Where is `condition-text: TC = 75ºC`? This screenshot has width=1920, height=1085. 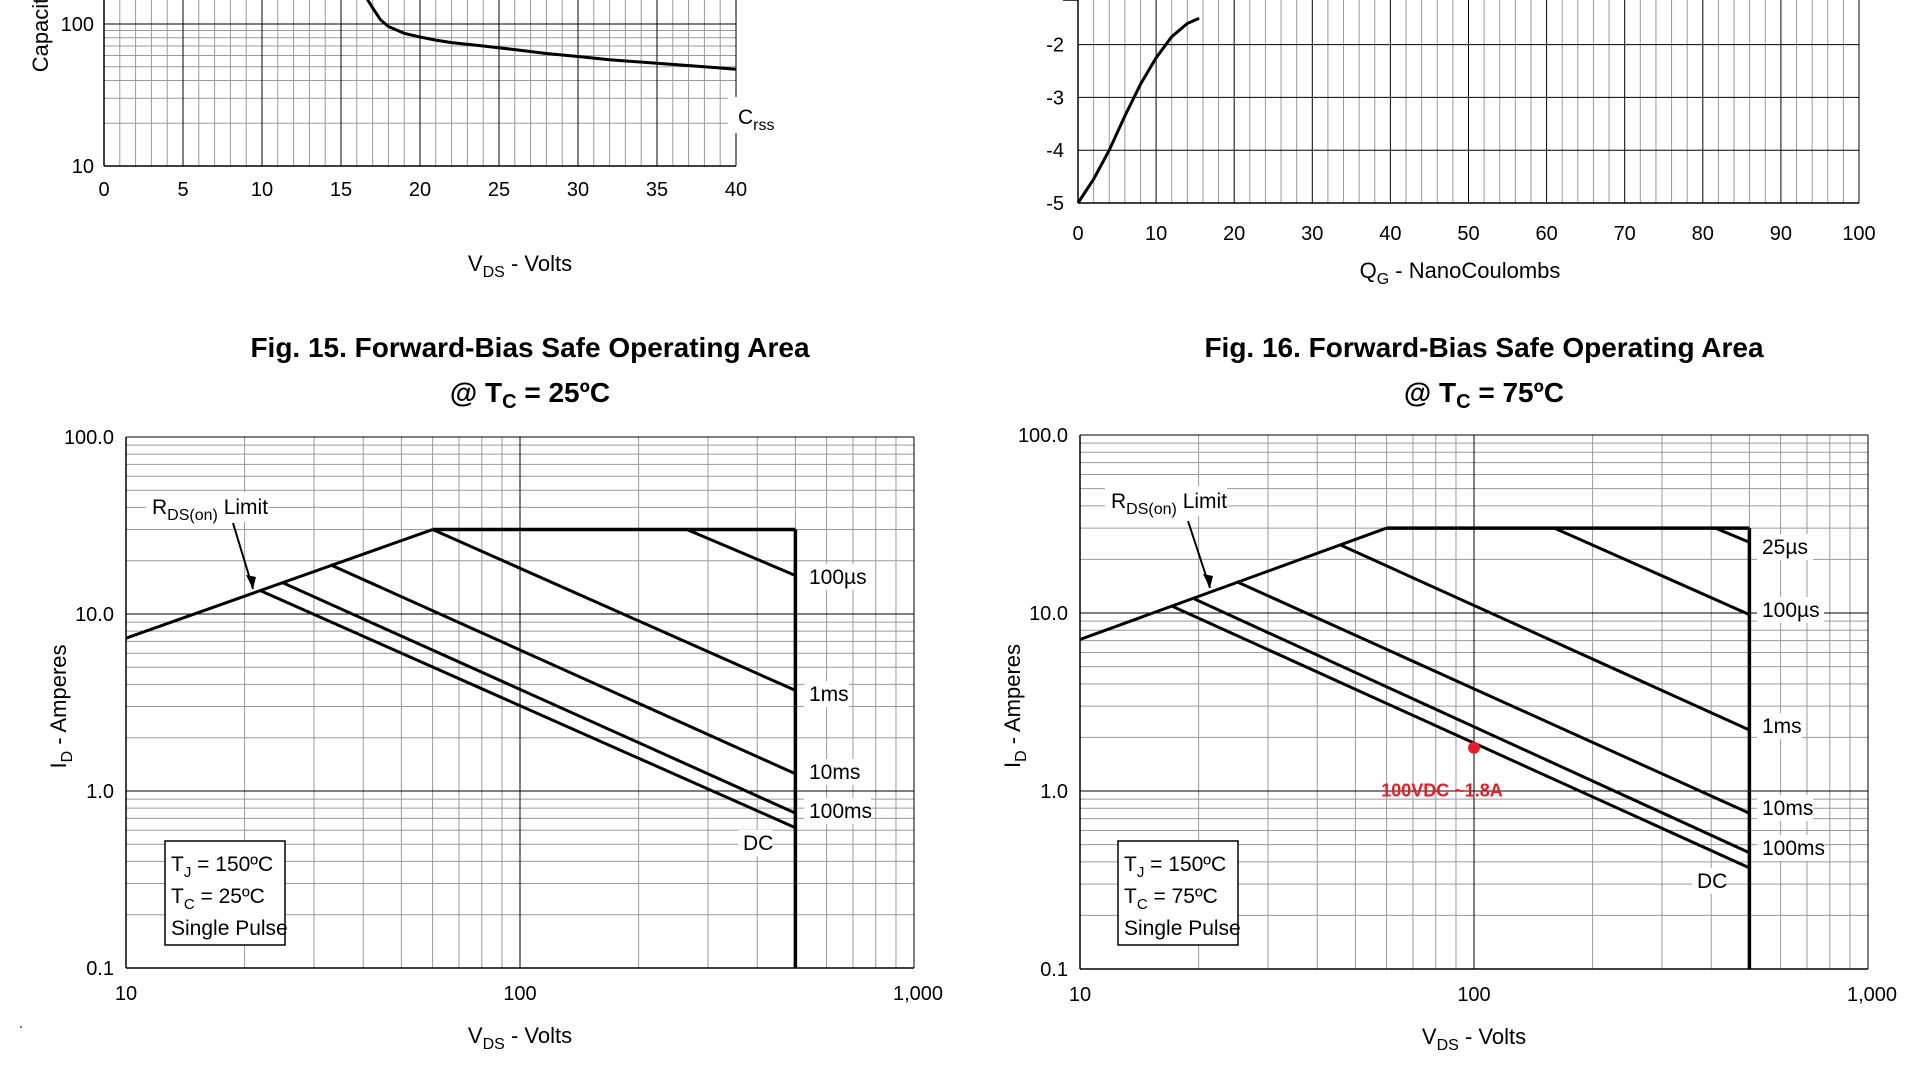 condition-text: TC = 75ºC is located at coordinates (1171, 899).